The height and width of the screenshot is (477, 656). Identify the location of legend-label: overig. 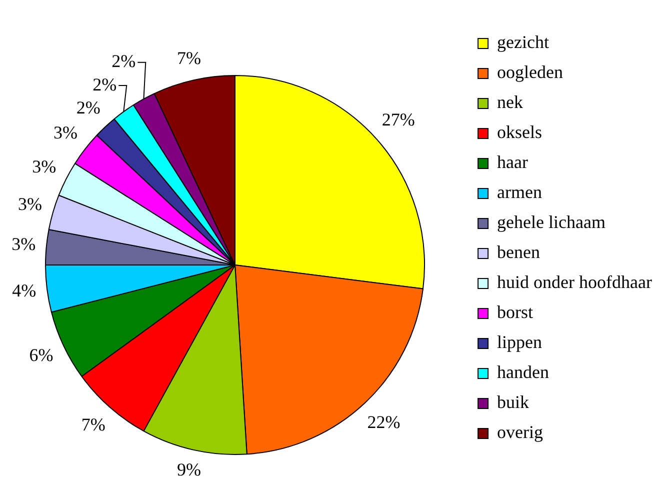
(520, 432).